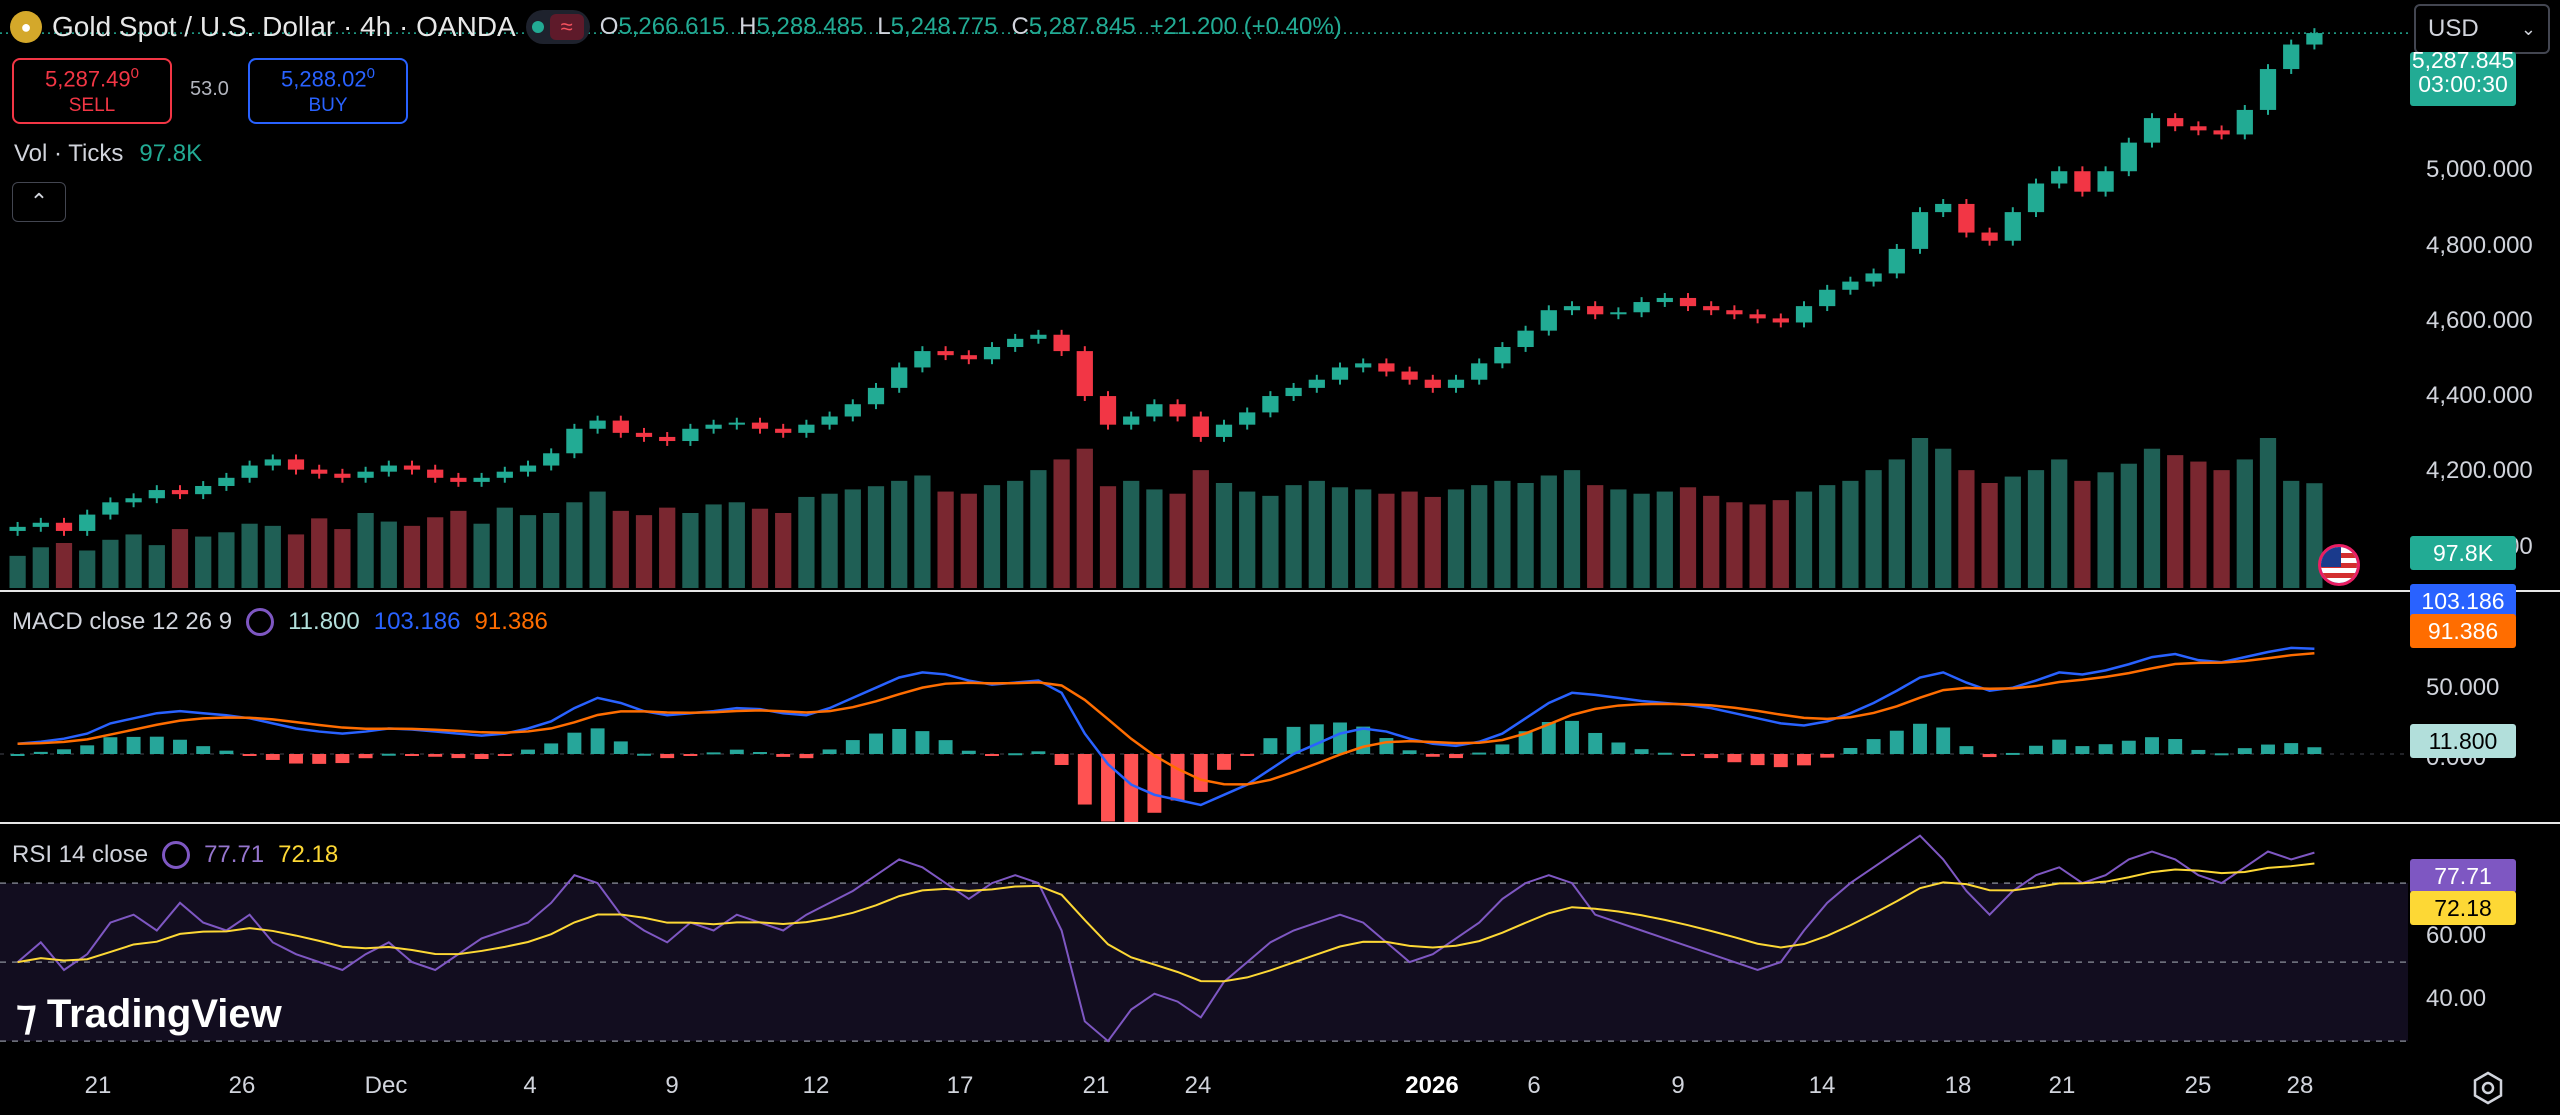 The height and width of the screenshot is (1115, 2560). Describe the element at coordinates (1082, 26) in the screenshot. I see `close-value: 5,287.845` at that location.